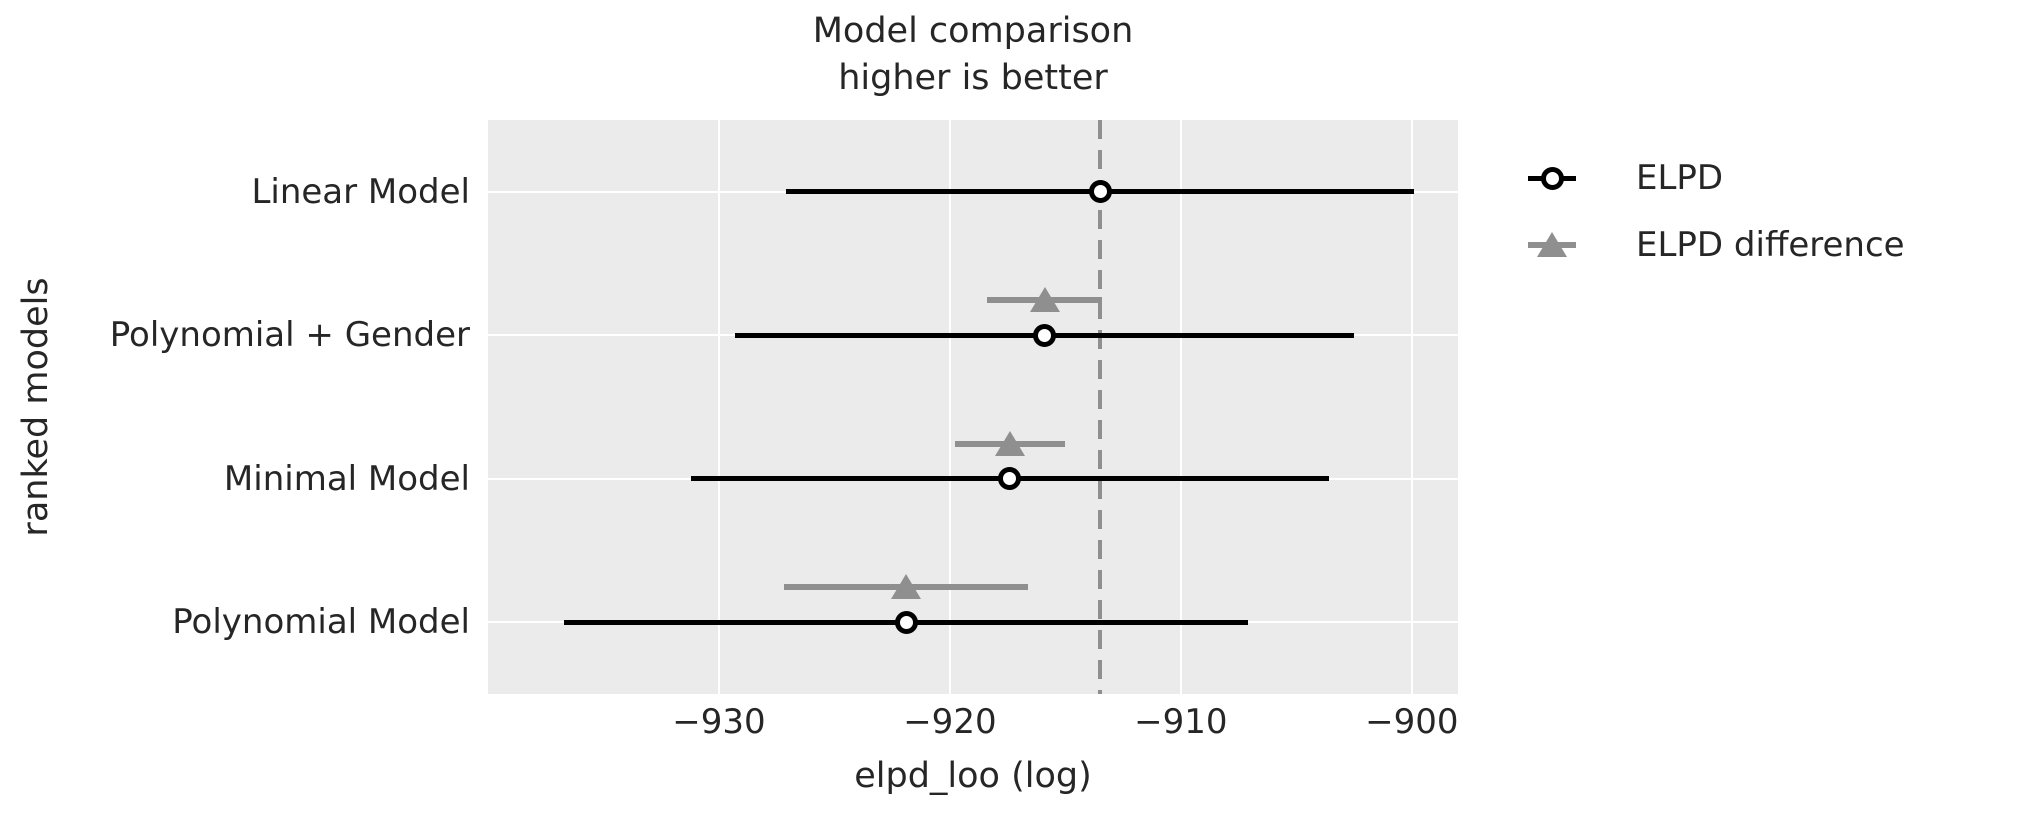 The image size is (2023, 823). I want to click on row-label: Polynomial + Gender, so click(289, 335).